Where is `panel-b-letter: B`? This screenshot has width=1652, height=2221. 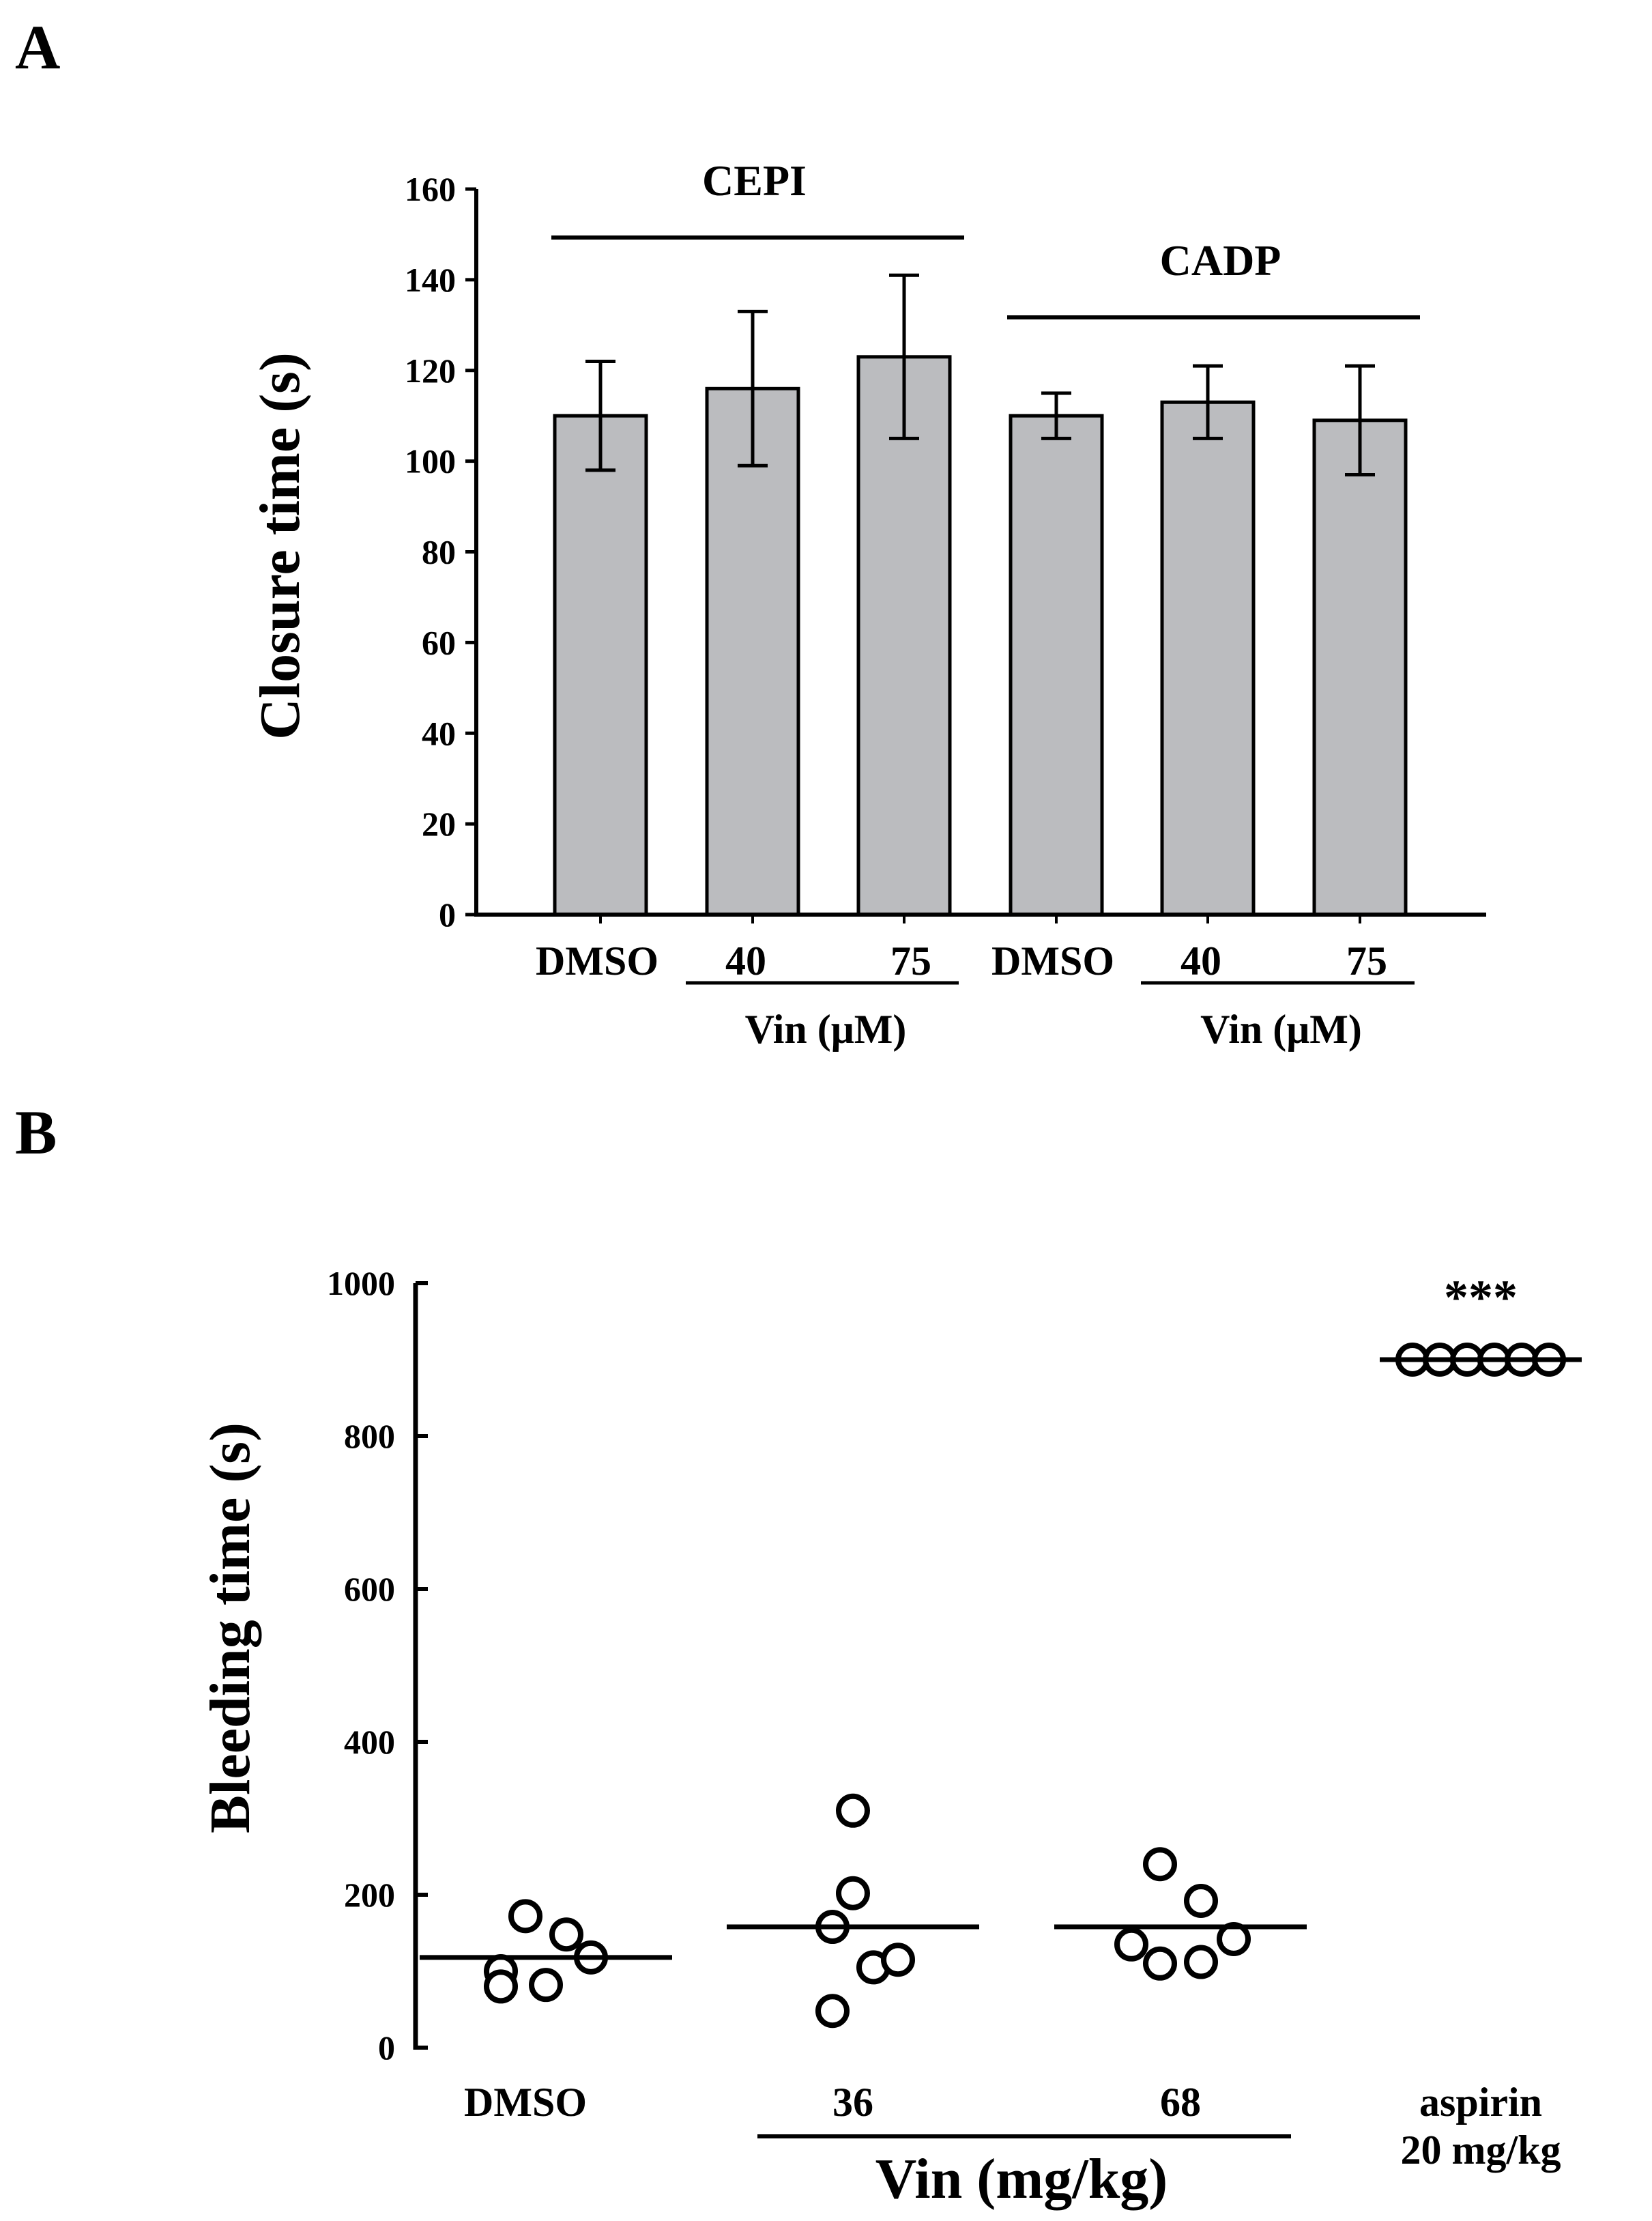
panel-b-letter: B is located at coordinates (36, 1132).